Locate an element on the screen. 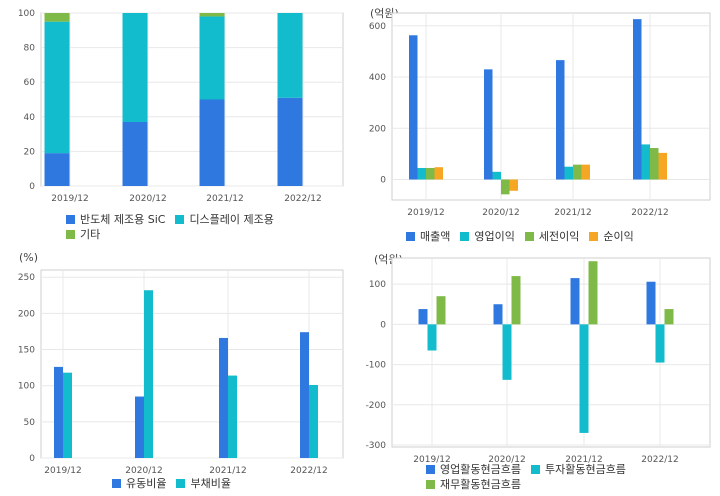  legend-item: 부채비율 is located at coordinates (203, 483).